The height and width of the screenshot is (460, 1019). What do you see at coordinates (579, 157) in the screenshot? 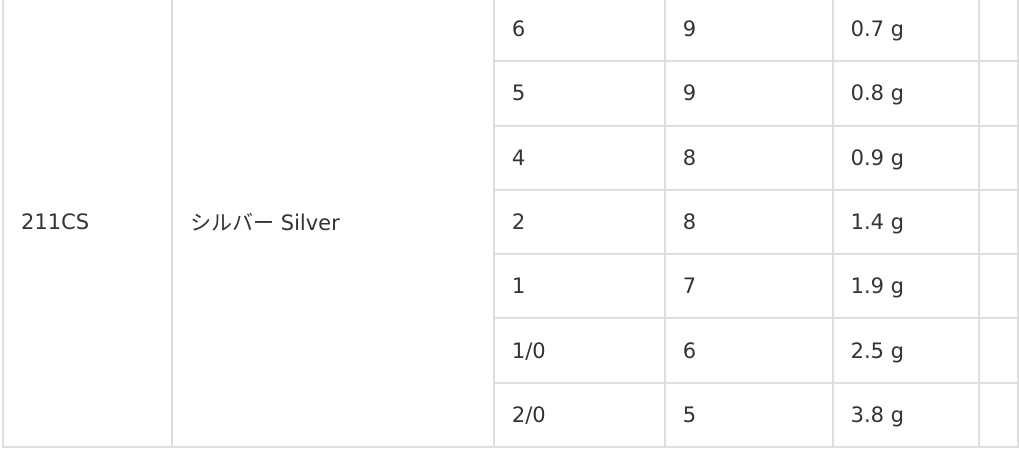
I see `size-cell: 4` at bounding box center [579, 157].